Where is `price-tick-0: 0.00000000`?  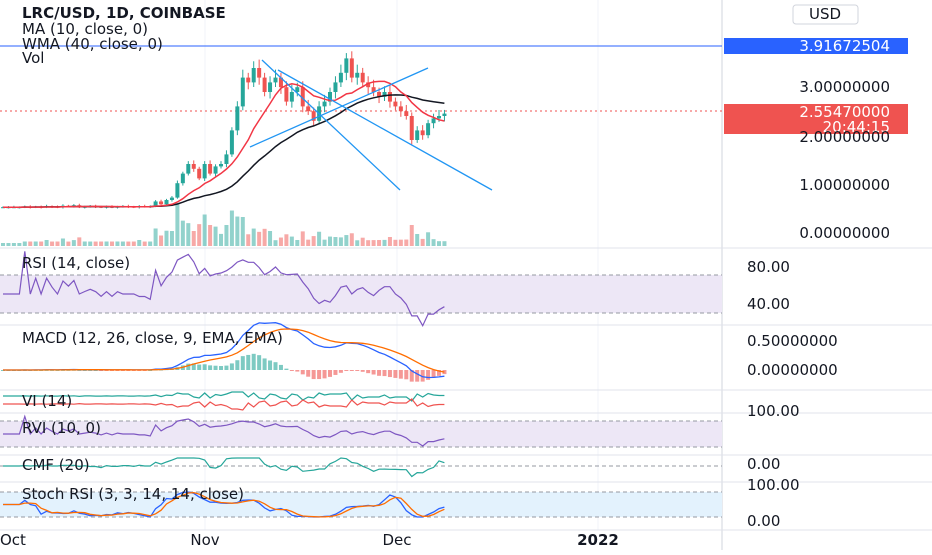 price-tick-0: 0.00000000 is located at coordinates (844, 233).